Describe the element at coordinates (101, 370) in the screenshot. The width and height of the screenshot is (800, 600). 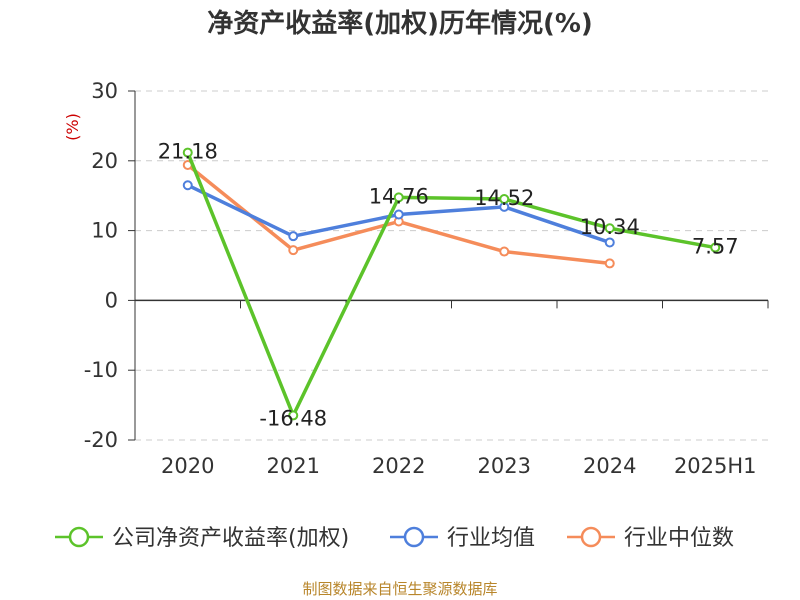
I see `y-tick-label: -10` at that location.